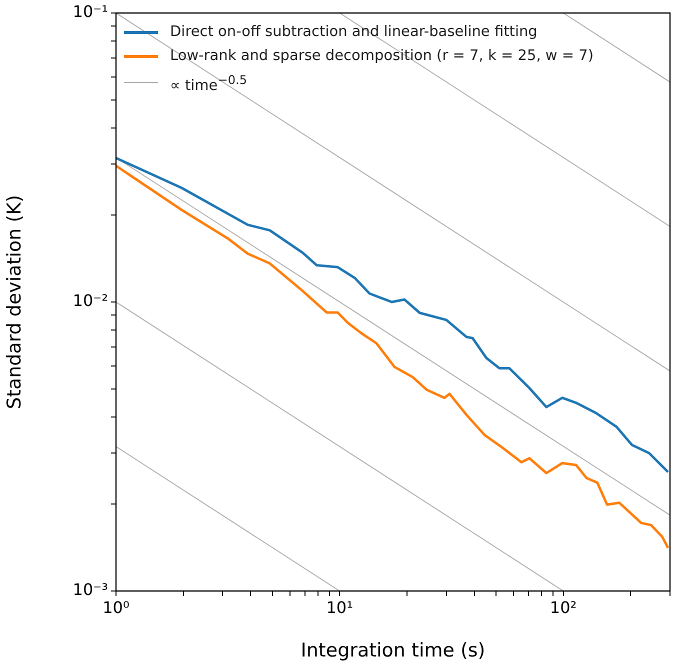 The height and width of the screenshot is (667, 690). What do you see at coordinates (90, 590) in the screenshot?
I see `y-tick-label: 10⁻³` at bounding box center [90, 590].